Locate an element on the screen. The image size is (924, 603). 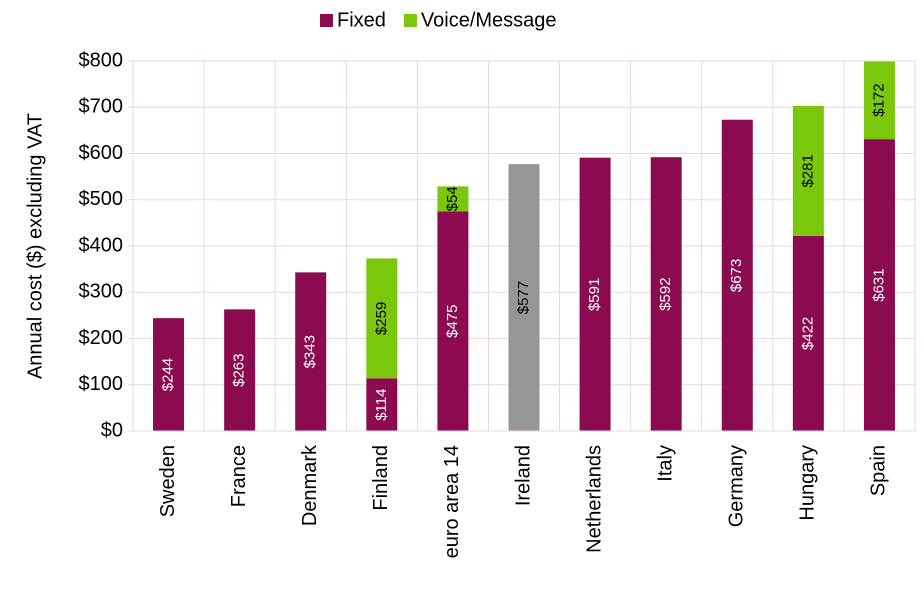
data-label: $114 is located at coordinates (381, 405).